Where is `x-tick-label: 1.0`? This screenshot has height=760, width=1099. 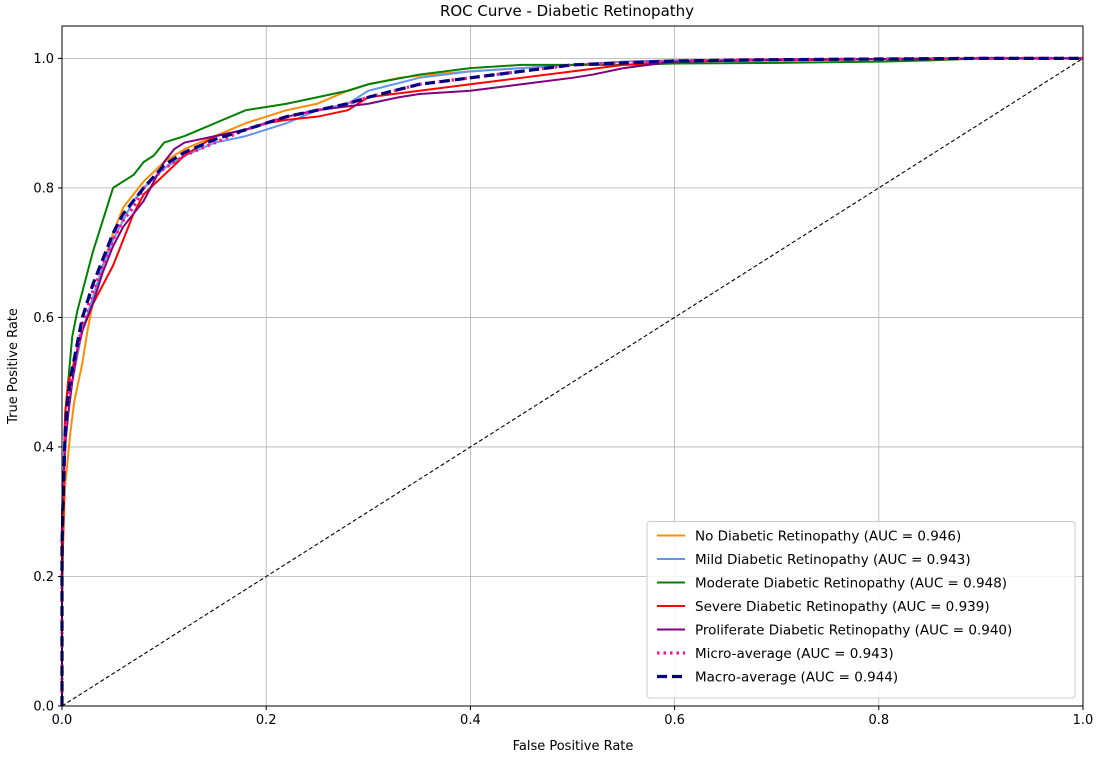 x-tick-label: 1.0 is located at coordinates (1083, 720).